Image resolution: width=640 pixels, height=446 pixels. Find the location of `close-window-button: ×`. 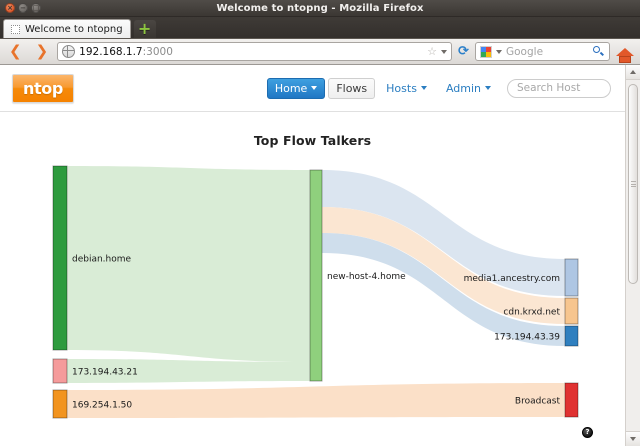

close-window-button: × is located at coordinates (10, 8).